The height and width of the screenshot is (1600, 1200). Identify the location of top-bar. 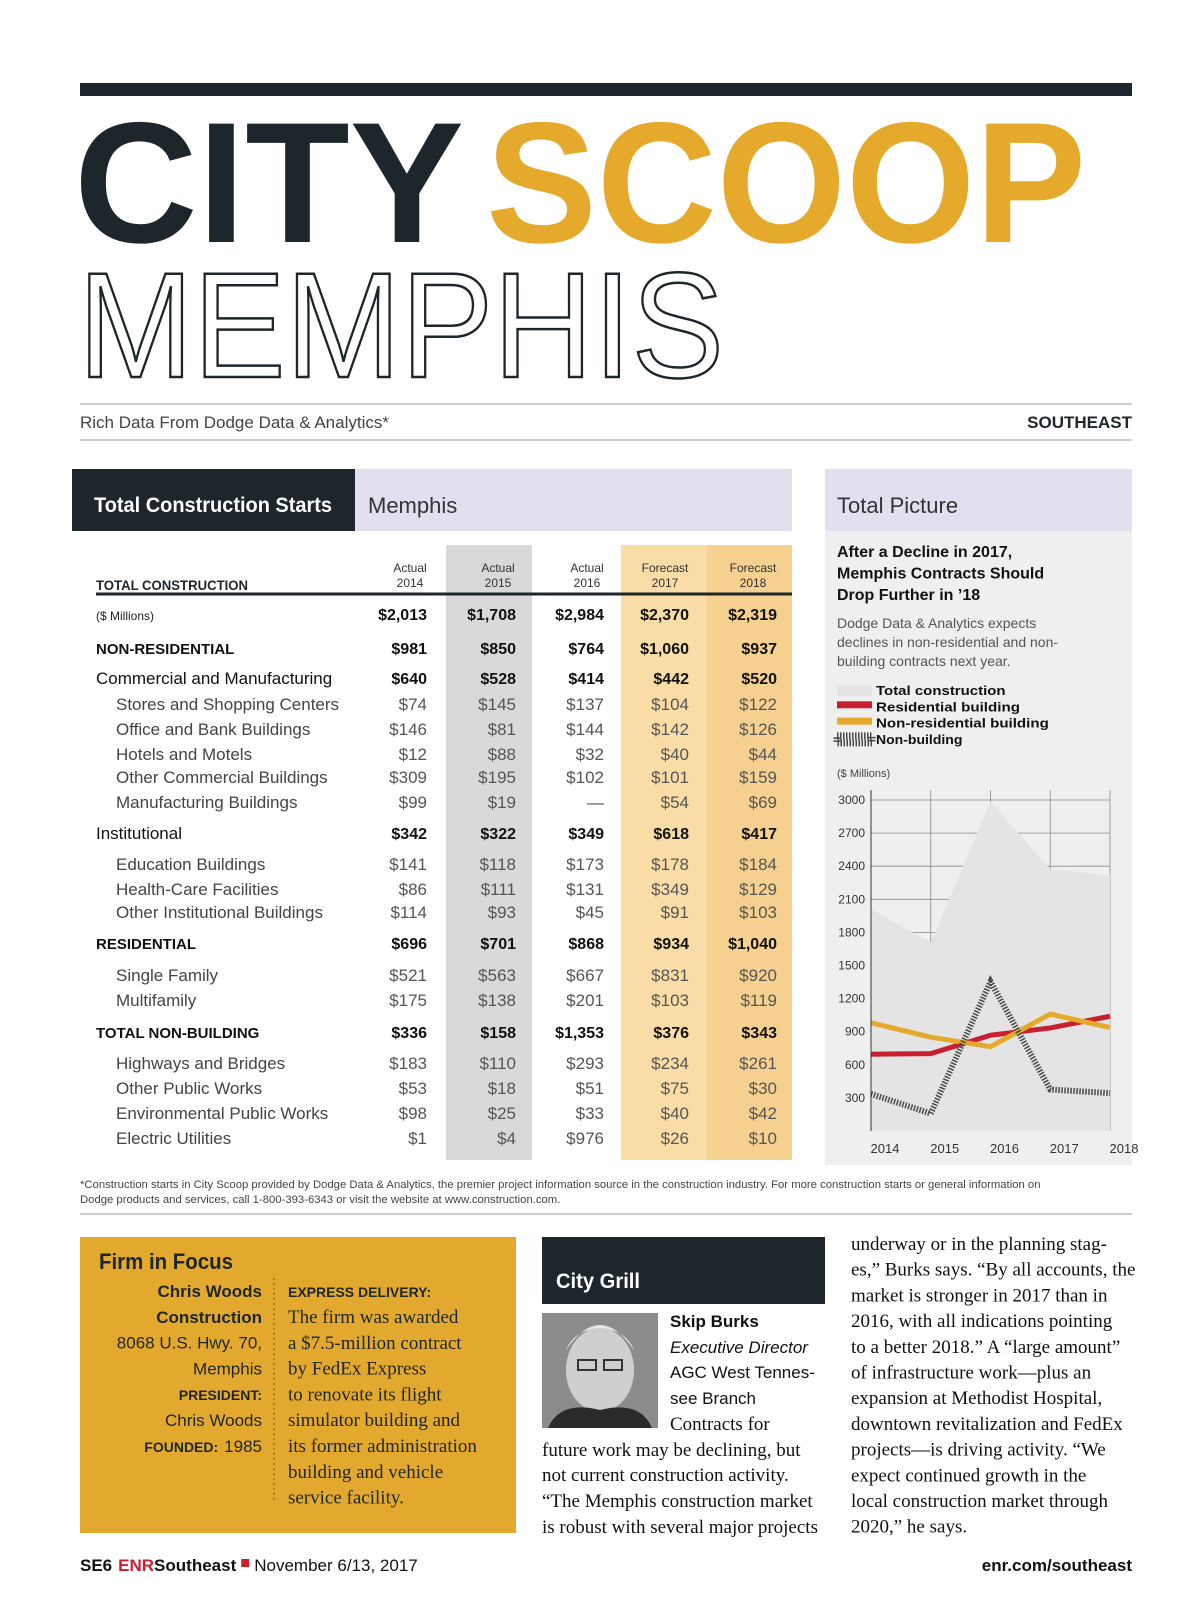
(606, 89).